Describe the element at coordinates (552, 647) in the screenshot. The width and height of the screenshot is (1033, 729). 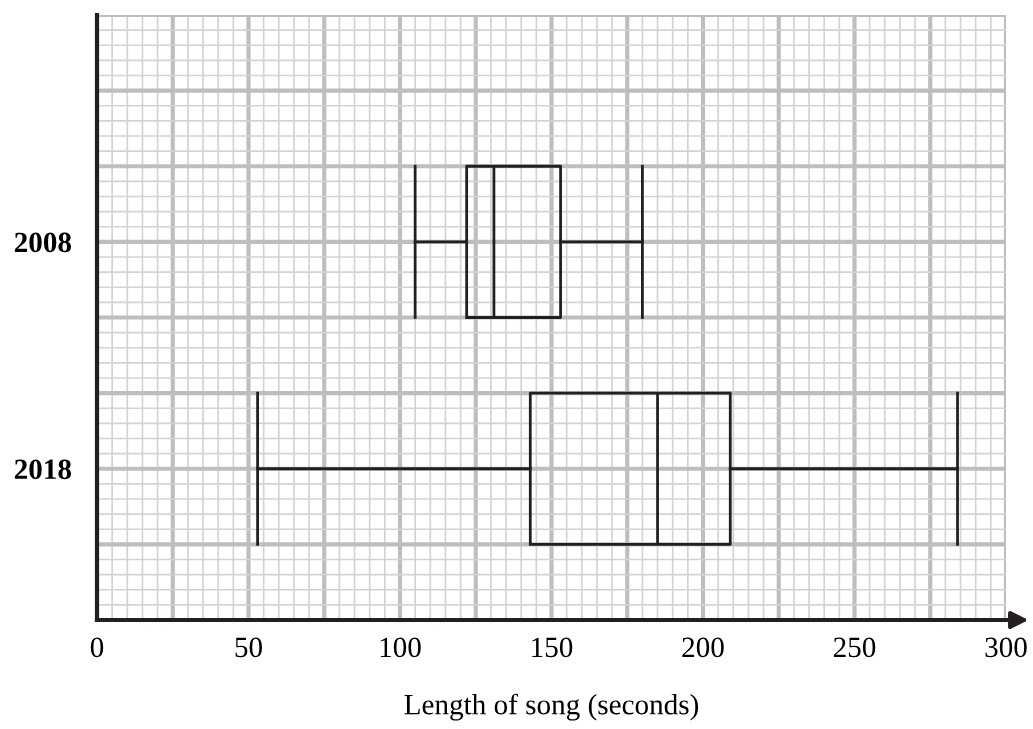
I see `x-tick-label: 150` at that location.